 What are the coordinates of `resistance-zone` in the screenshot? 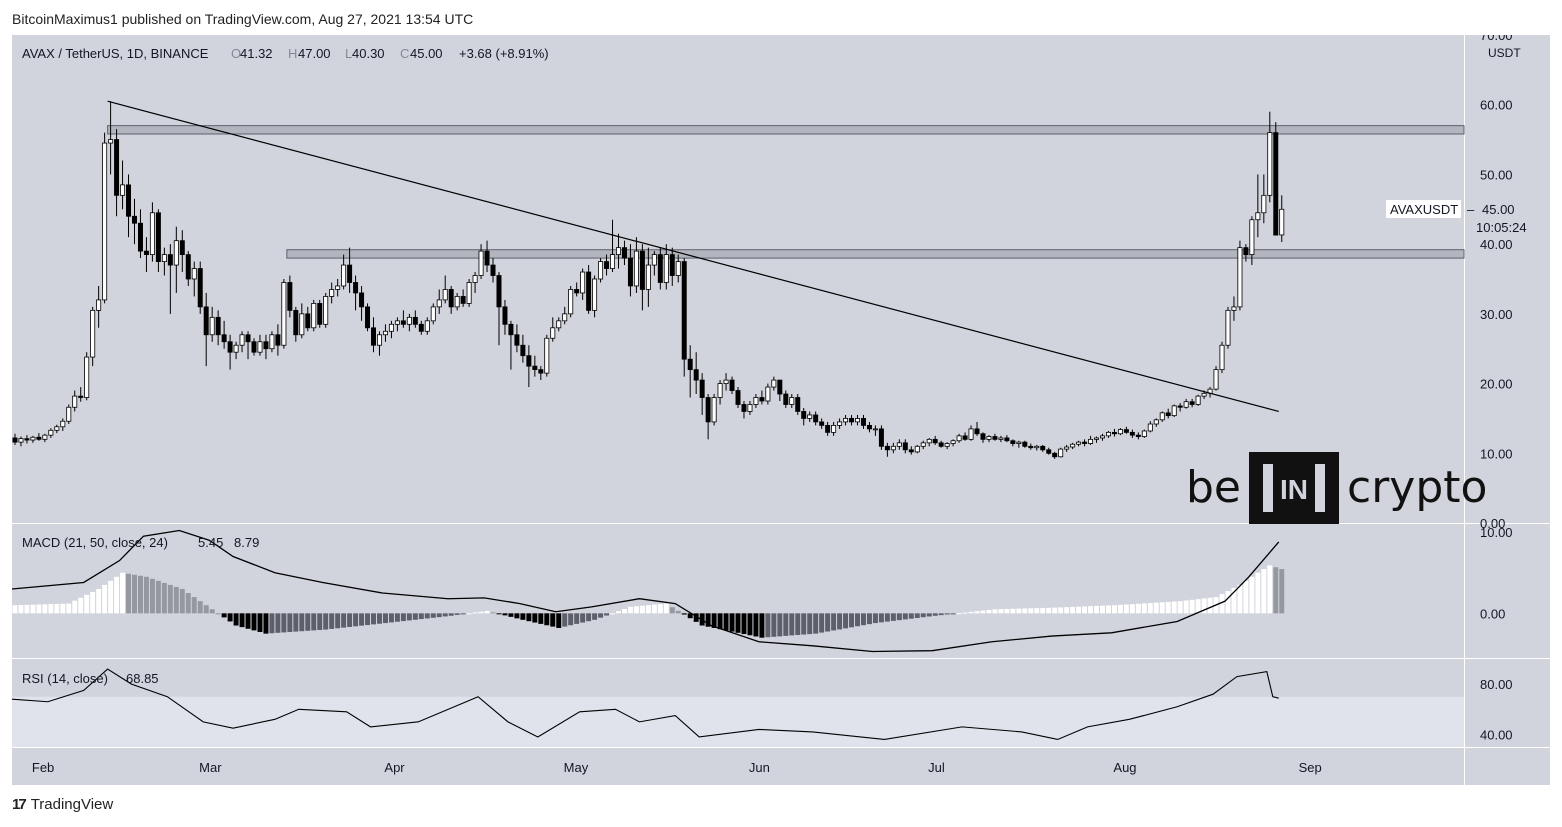 It's located at (786, 130).